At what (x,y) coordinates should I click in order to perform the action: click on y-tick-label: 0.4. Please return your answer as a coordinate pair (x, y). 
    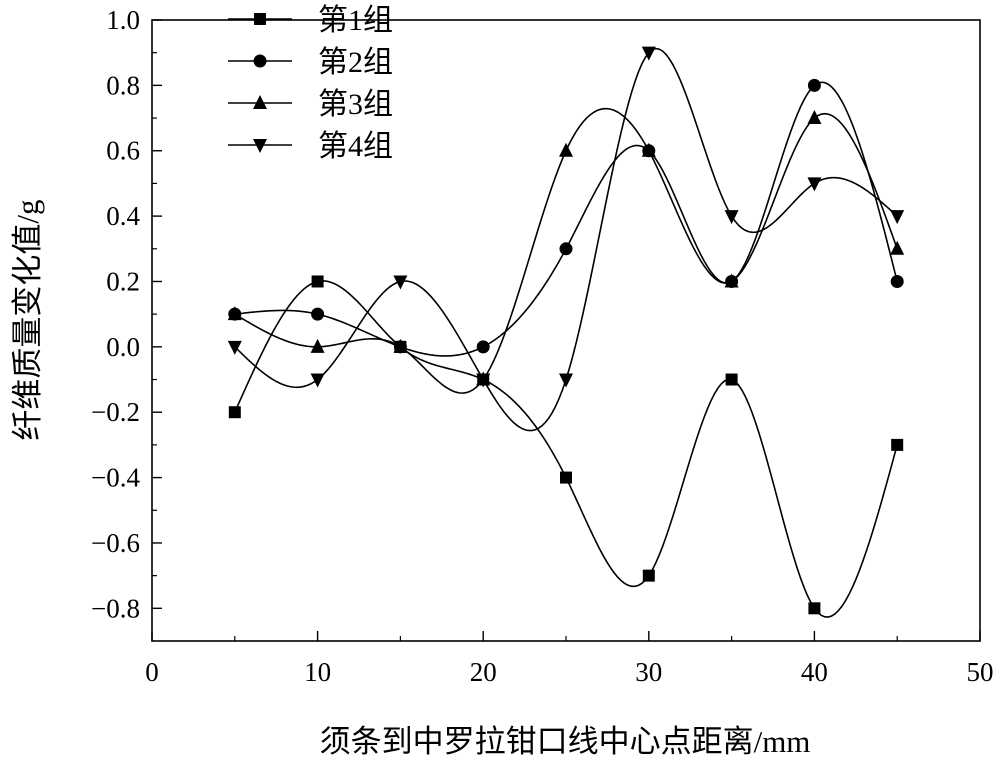
    Looking at the image, I should click on (123, 216).